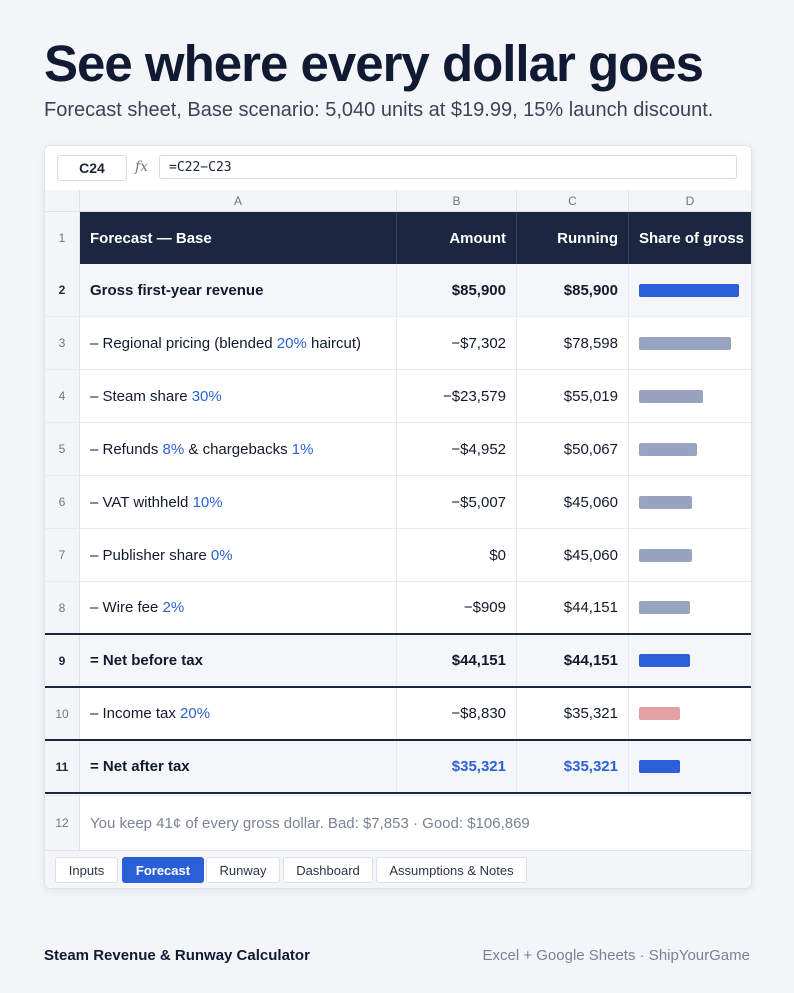 The height and width of the screenshot is (993, 794). I want to click on row-number: 9, so click(62, 660).